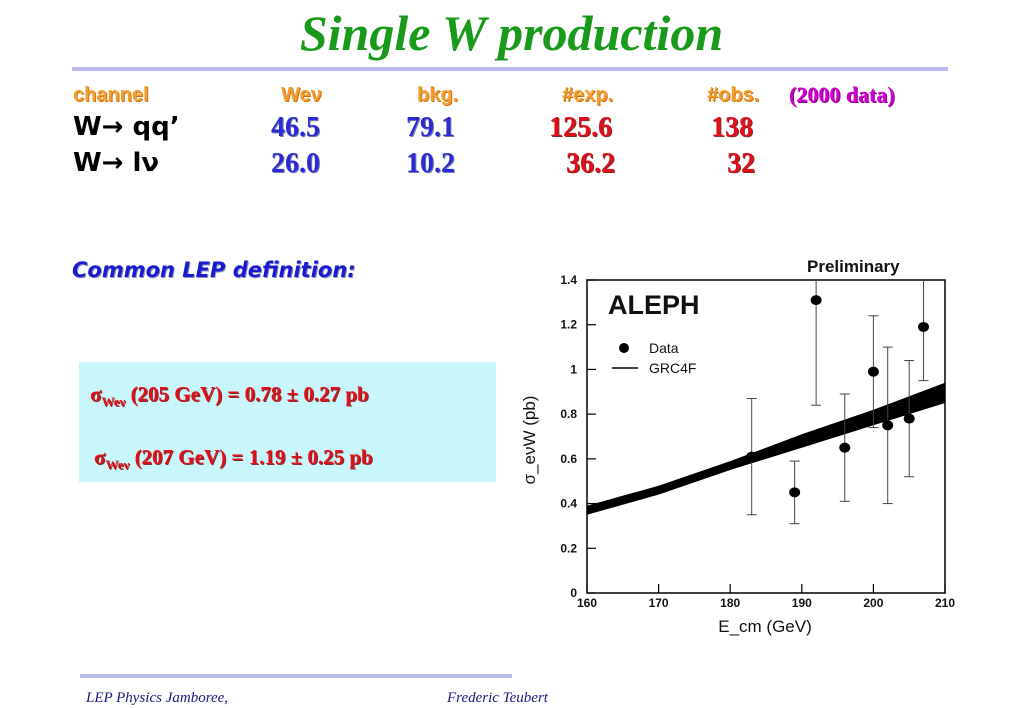 The width and height of the screenshot is (1023, 708). Describe the element at coordinates (214, 270) in the screenshot. I see `lep-definition-label: Common LEP definition:` at that location.